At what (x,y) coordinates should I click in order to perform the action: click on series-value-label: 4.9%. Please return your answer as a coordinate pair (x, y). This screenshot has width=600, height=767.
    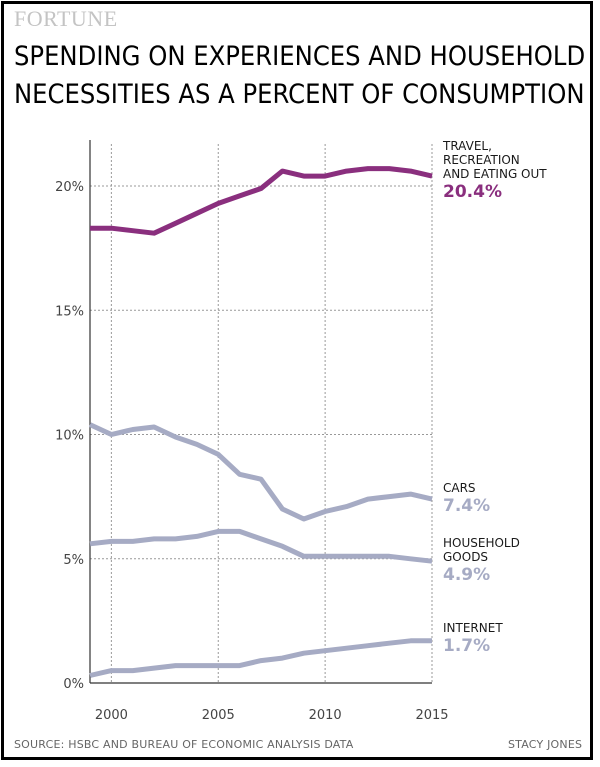
    Looking at the image, I should click on (466, 575).